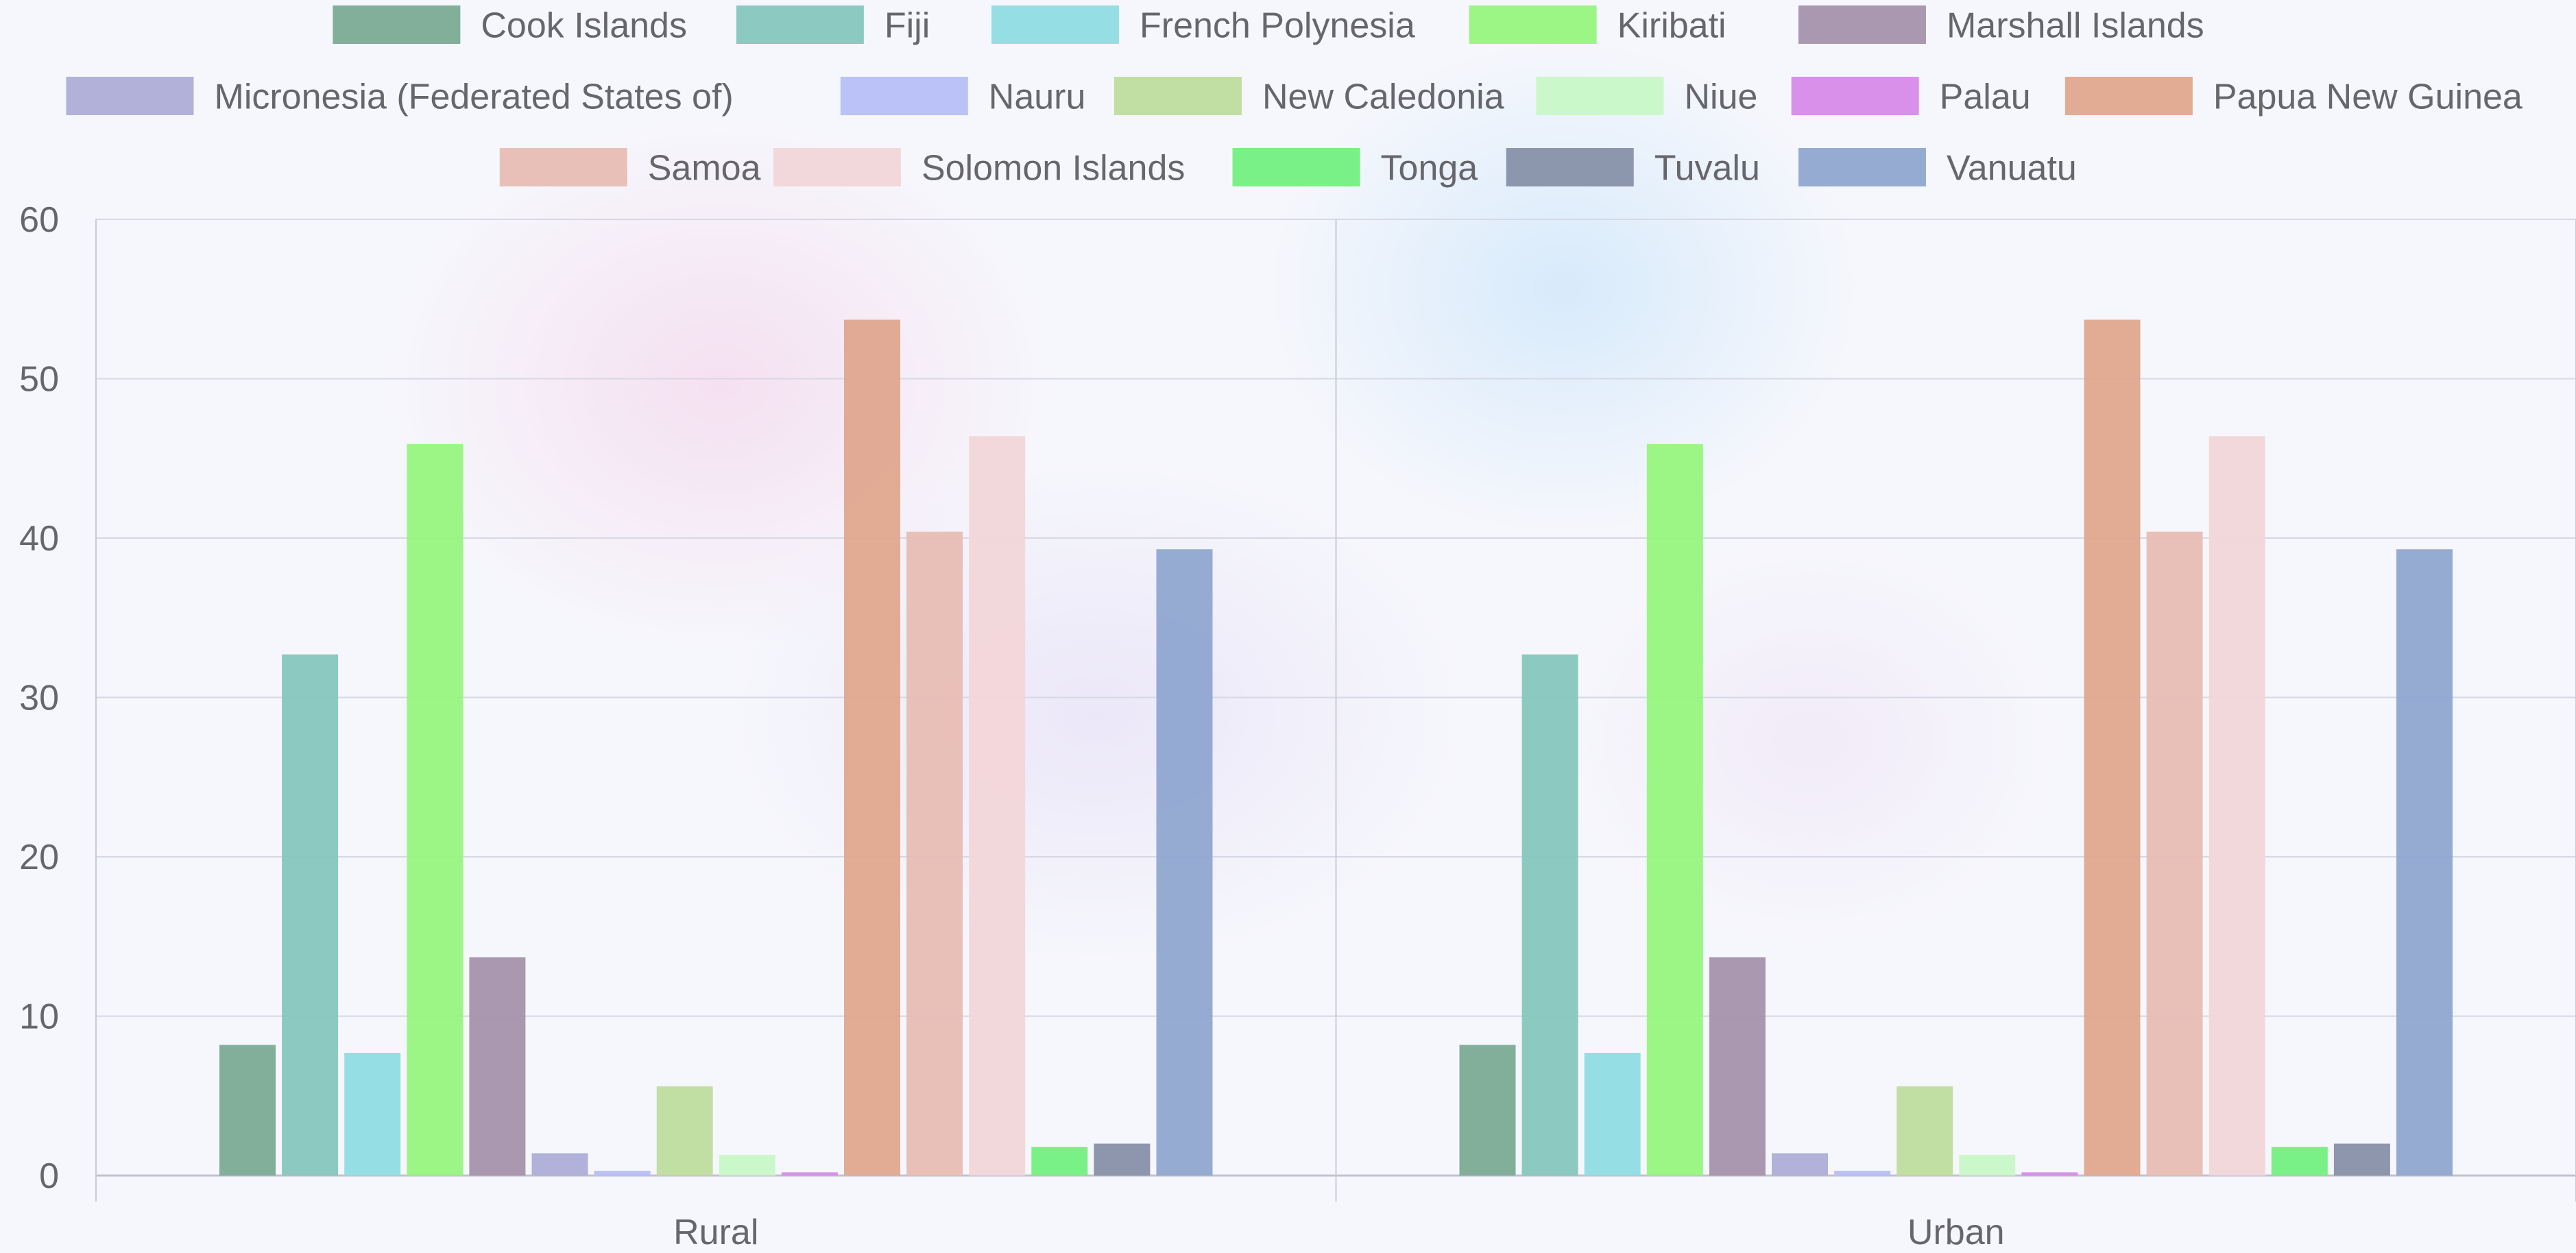  What do you see at coordinates (1278, 26) in the screenshot?
I see `legend-label: French Polynesia` at bounding box center [1278, 26].